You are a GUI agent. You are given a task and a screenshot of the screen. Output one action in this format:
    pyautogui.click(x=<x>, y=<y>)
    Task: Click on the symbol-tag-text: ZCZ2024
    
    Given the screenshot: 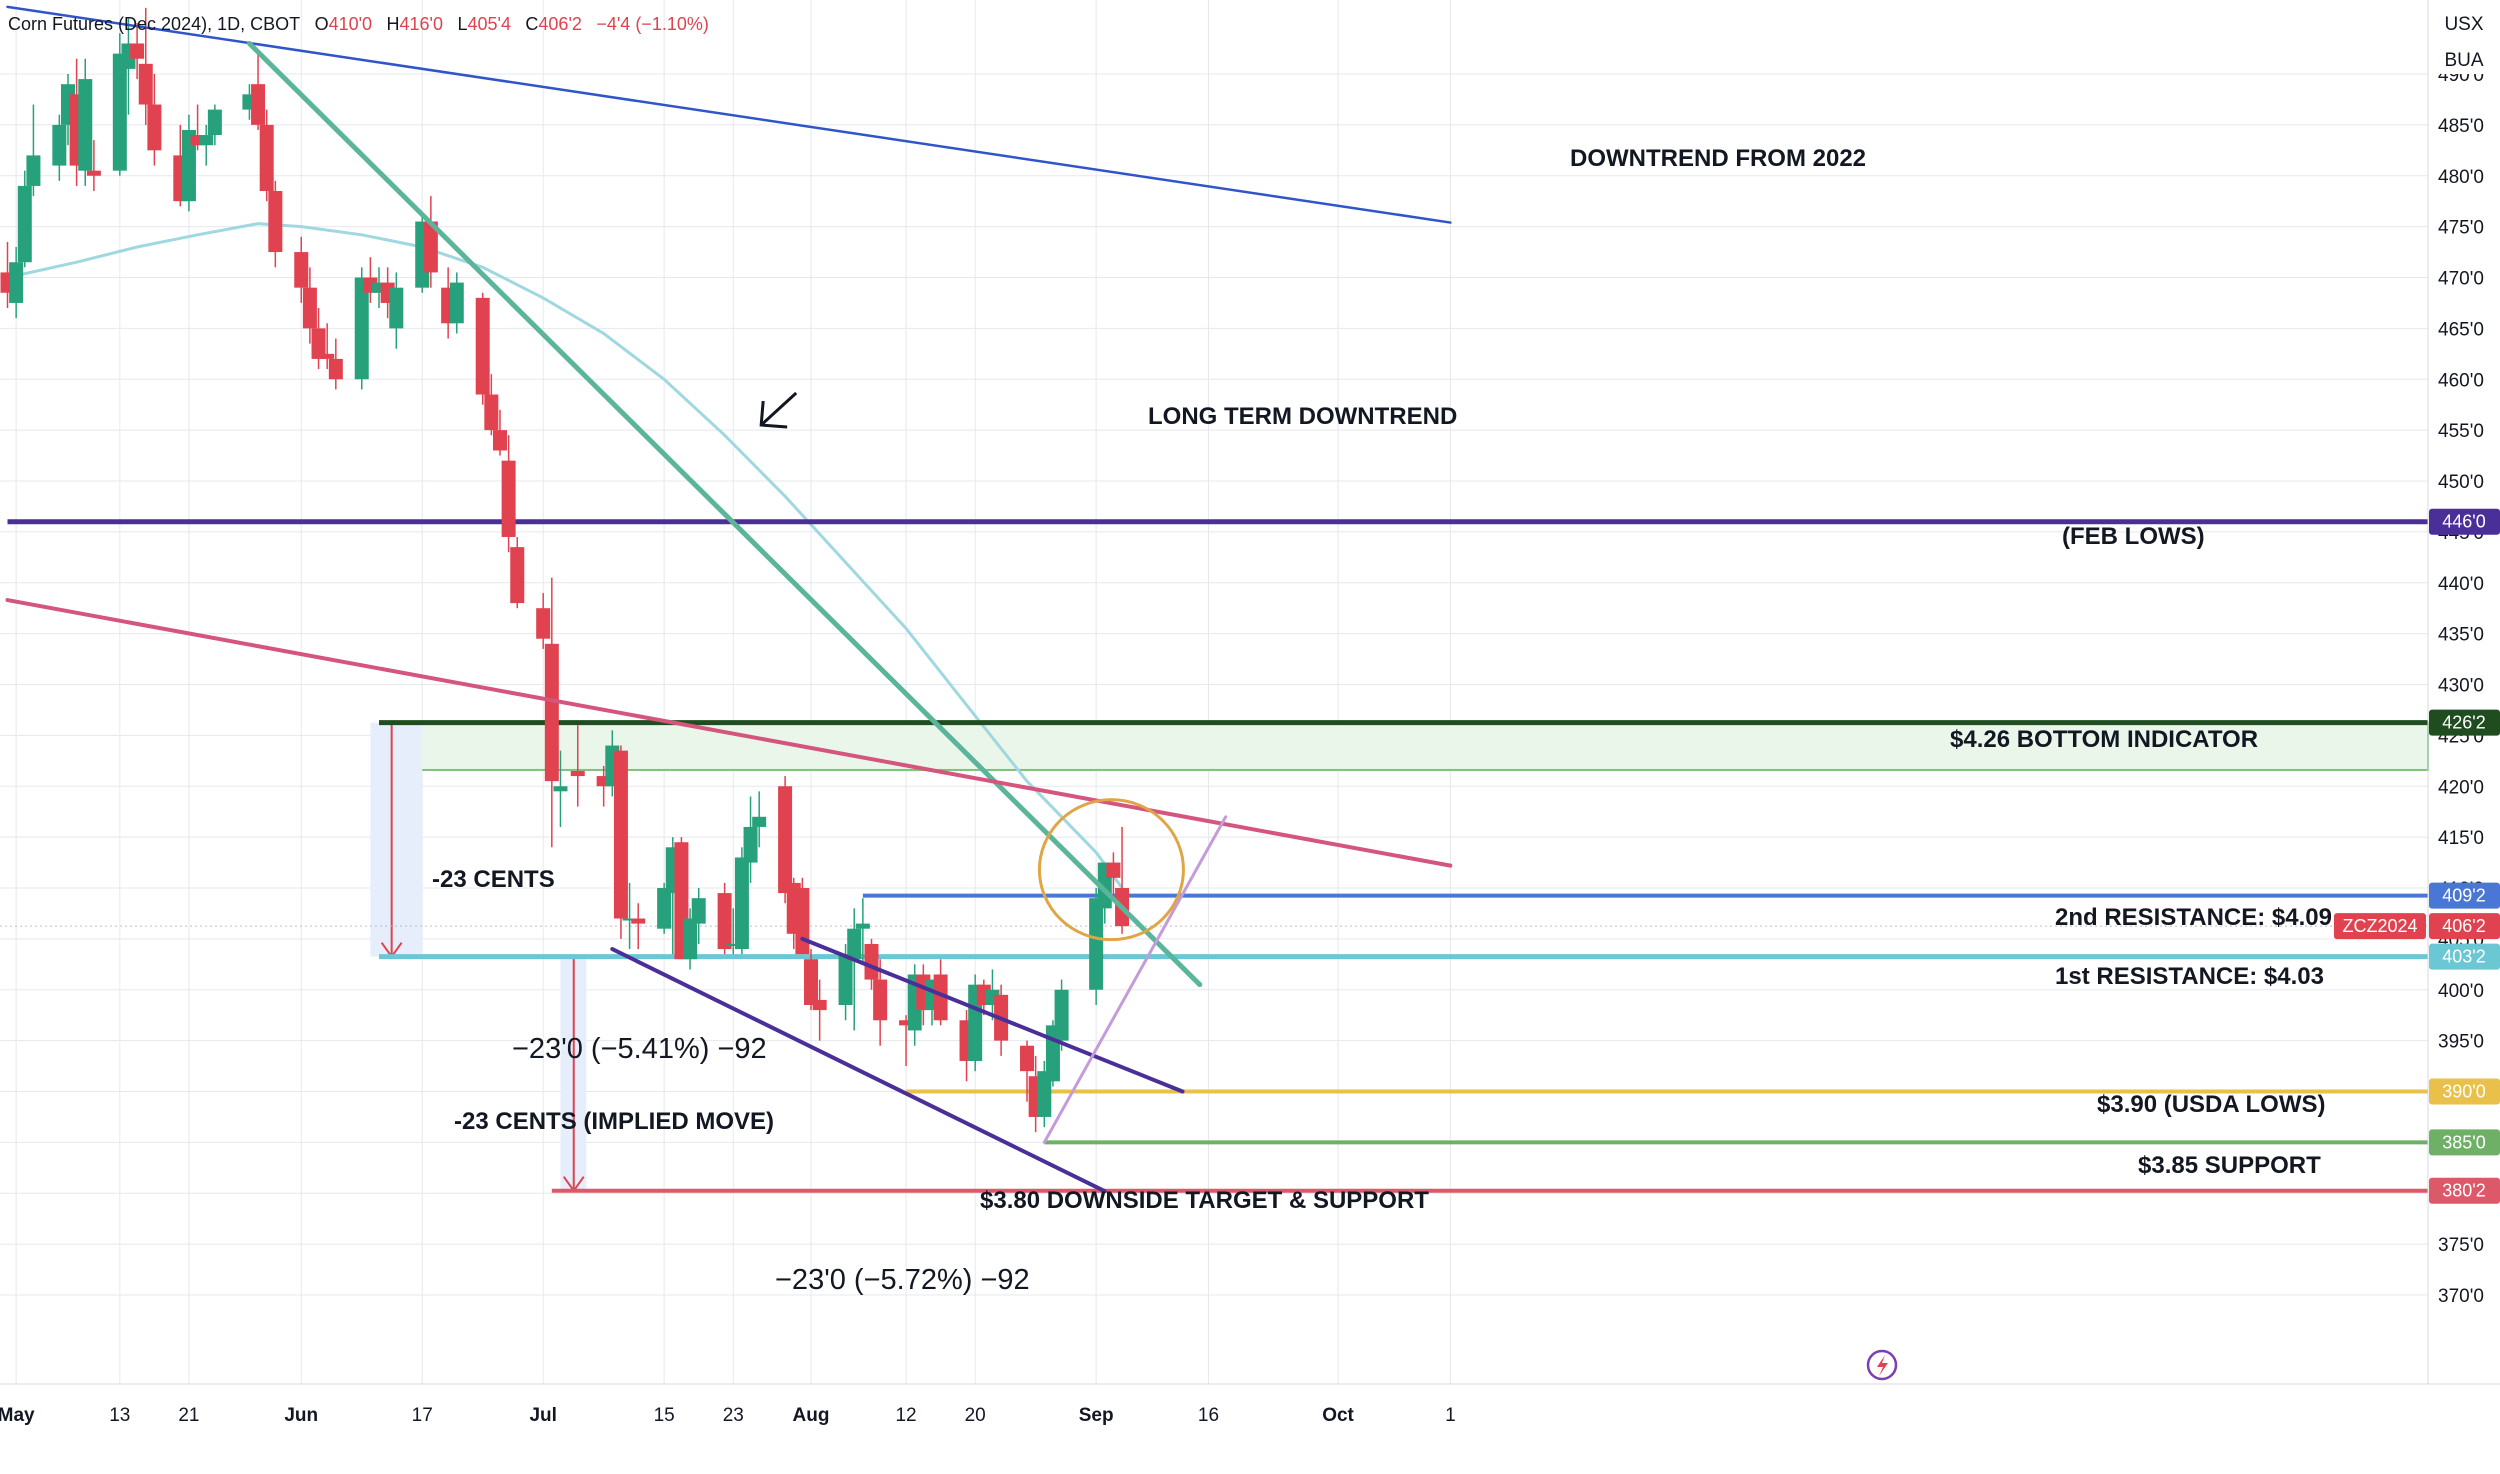 What is the action you would take?
    pyautogui.click(x=2379, y=926)
    